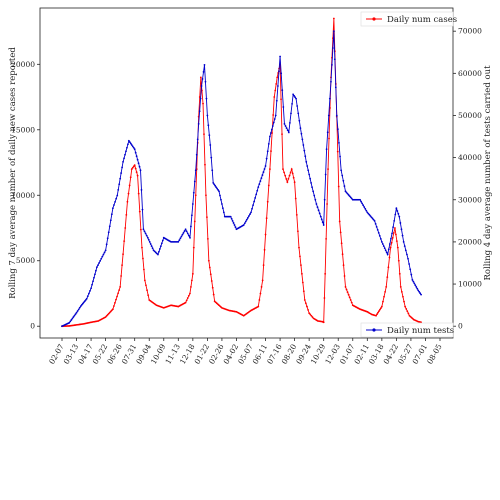  Describe the element at coordinates (470, 284) in the screenshot. I see `right-tick-label: 10000` at that location.